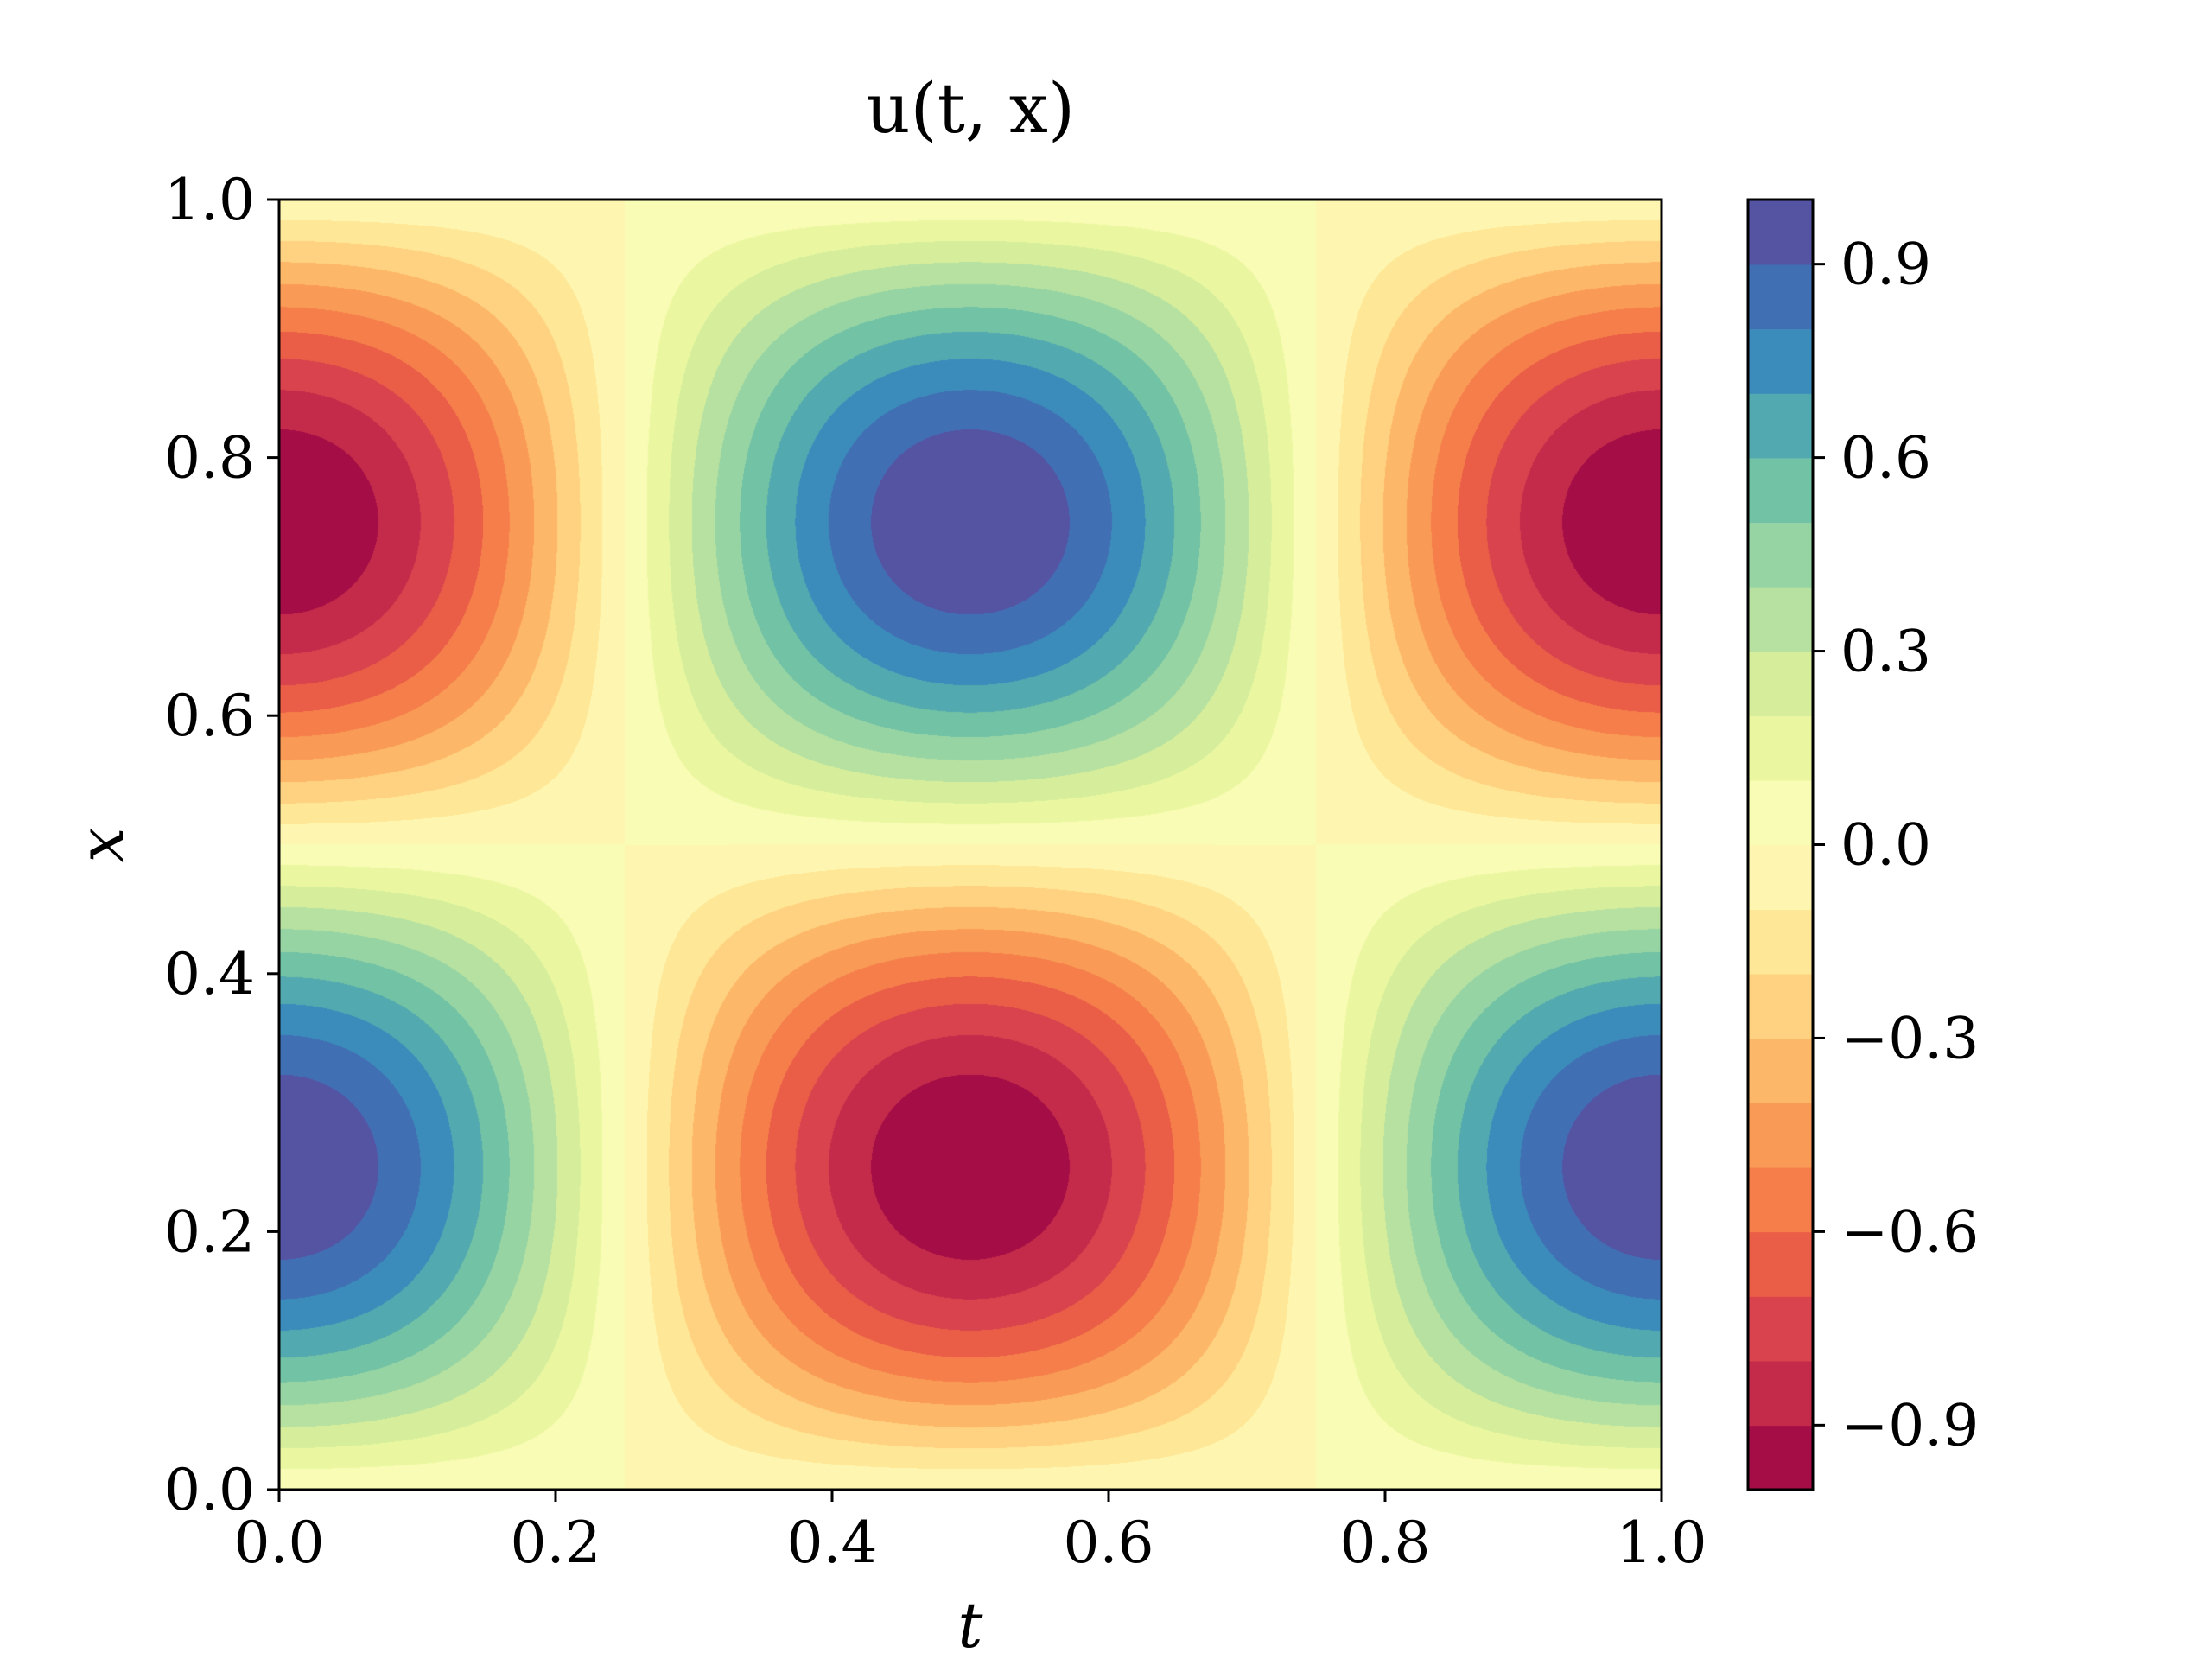 Image resolution: width=2212 pixels, height=1659 pixels. Describe the element at coordinates (832, 1543) in the screenshot. I see `x-tick-label: 0.4` at that location.